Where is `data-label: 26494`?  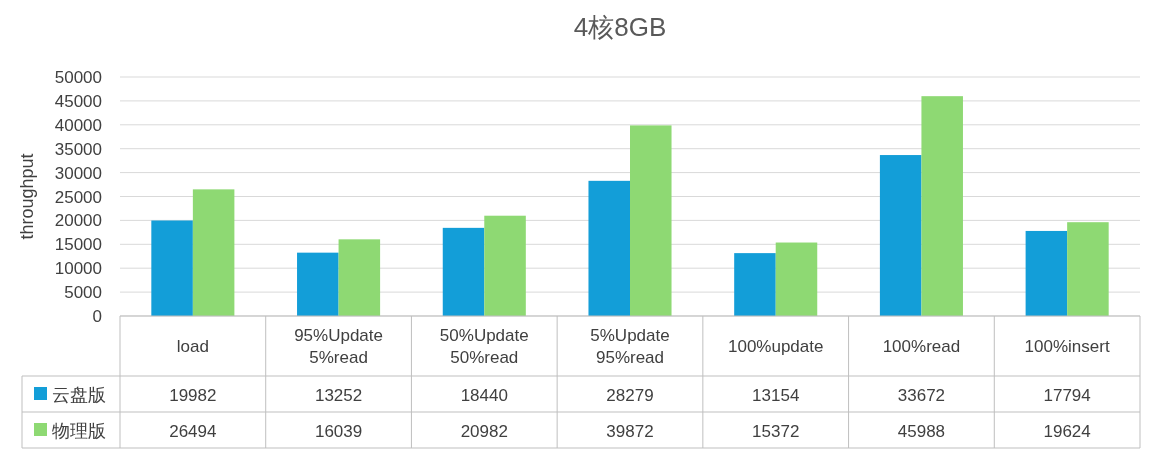 data-label: 26494 is located at coordinates (193, 431).